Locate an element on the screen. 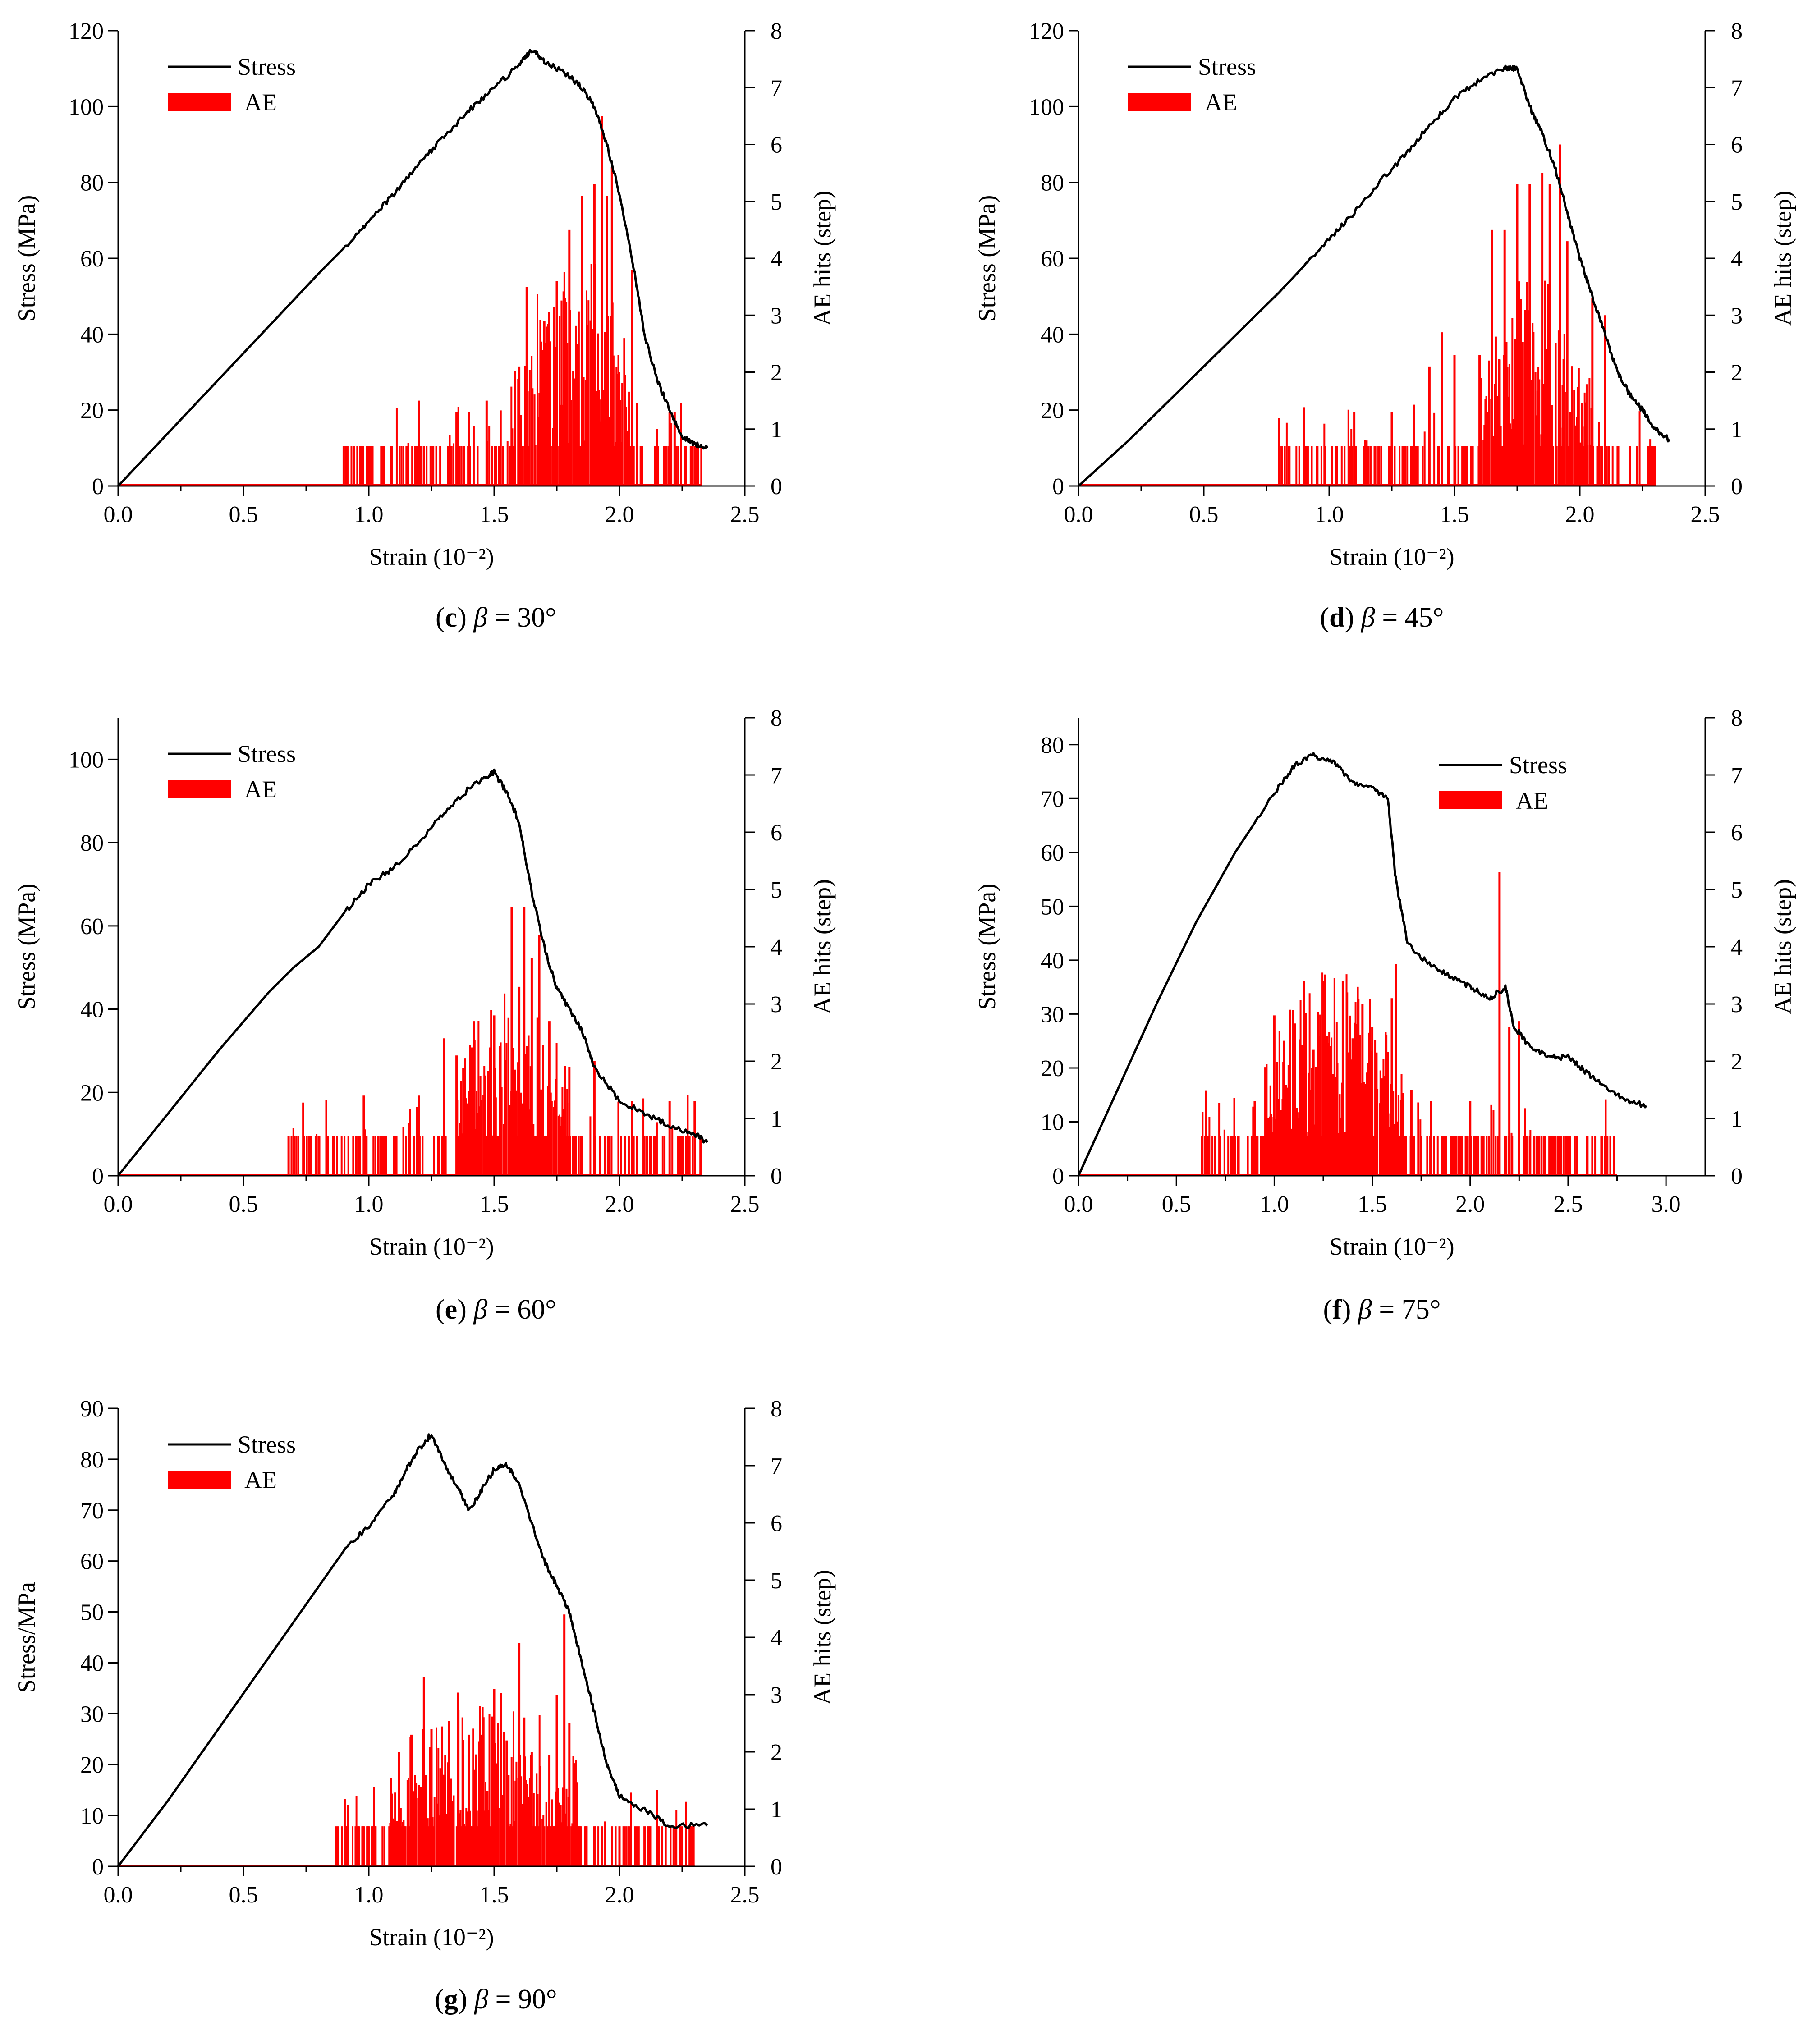 This screenshot has width=1817, height=2044. x-tick-label: 3.0 is located at coordinates (1666, 1204).